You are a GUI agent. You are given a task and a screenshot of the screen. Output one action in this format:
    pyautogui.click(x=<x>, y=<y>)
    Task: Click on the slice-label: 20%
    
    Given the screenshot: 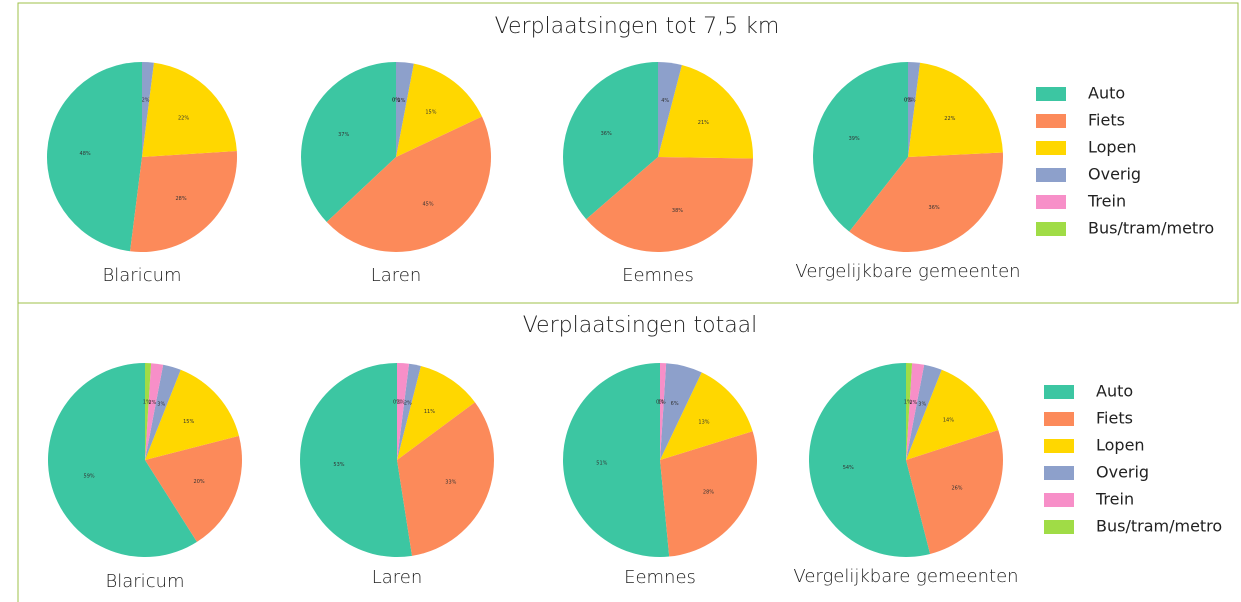 What is the action you would take?
    pyautogui.click(x=199, y=482)
    